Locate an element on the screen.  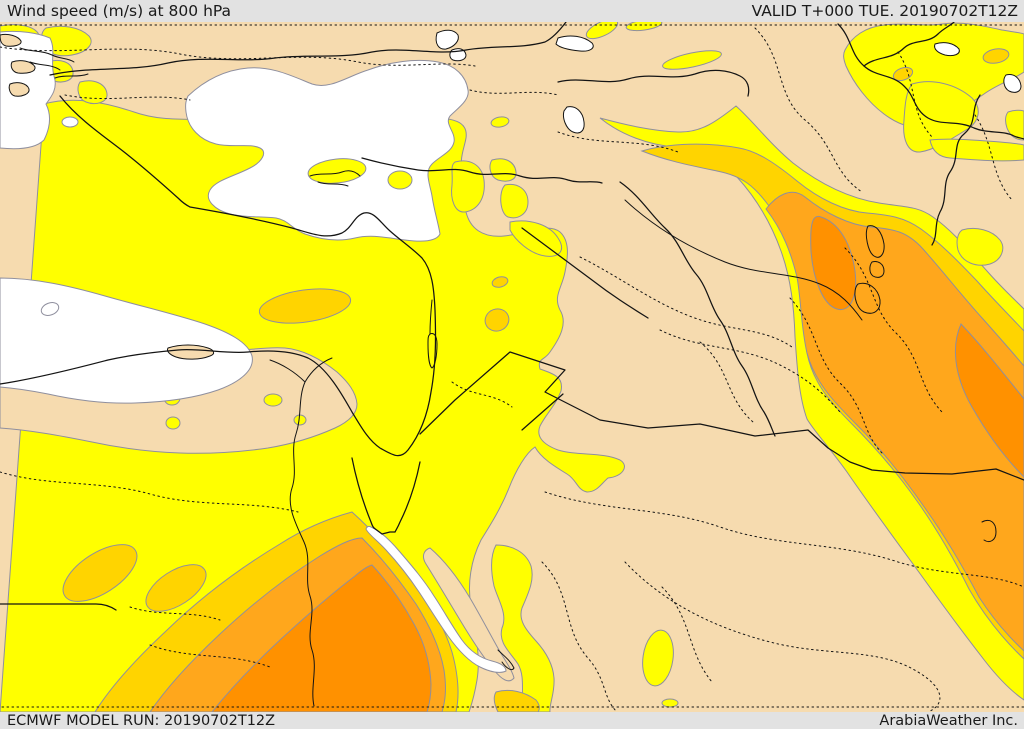
red-sea-east-tan-corridor is located at coordinates (468, 614).